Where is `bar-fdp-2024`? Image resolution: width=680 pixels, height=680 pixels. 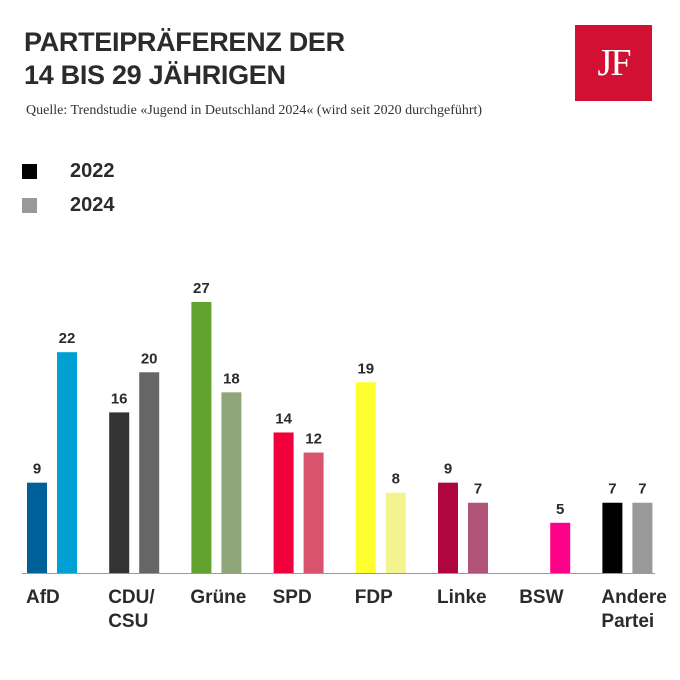 bar-fdp-2024 is located at coordinates (395, 532).